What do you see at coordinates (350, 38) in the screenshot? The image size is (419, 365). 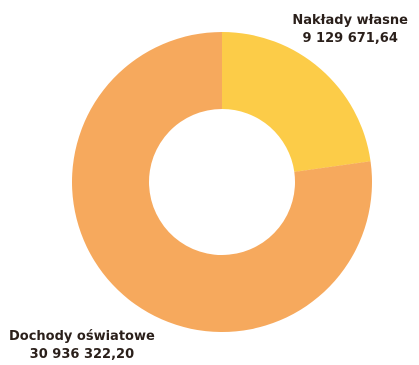 I see `slice-label-value: 9 129 671,64` at bounding box center [350, 38].